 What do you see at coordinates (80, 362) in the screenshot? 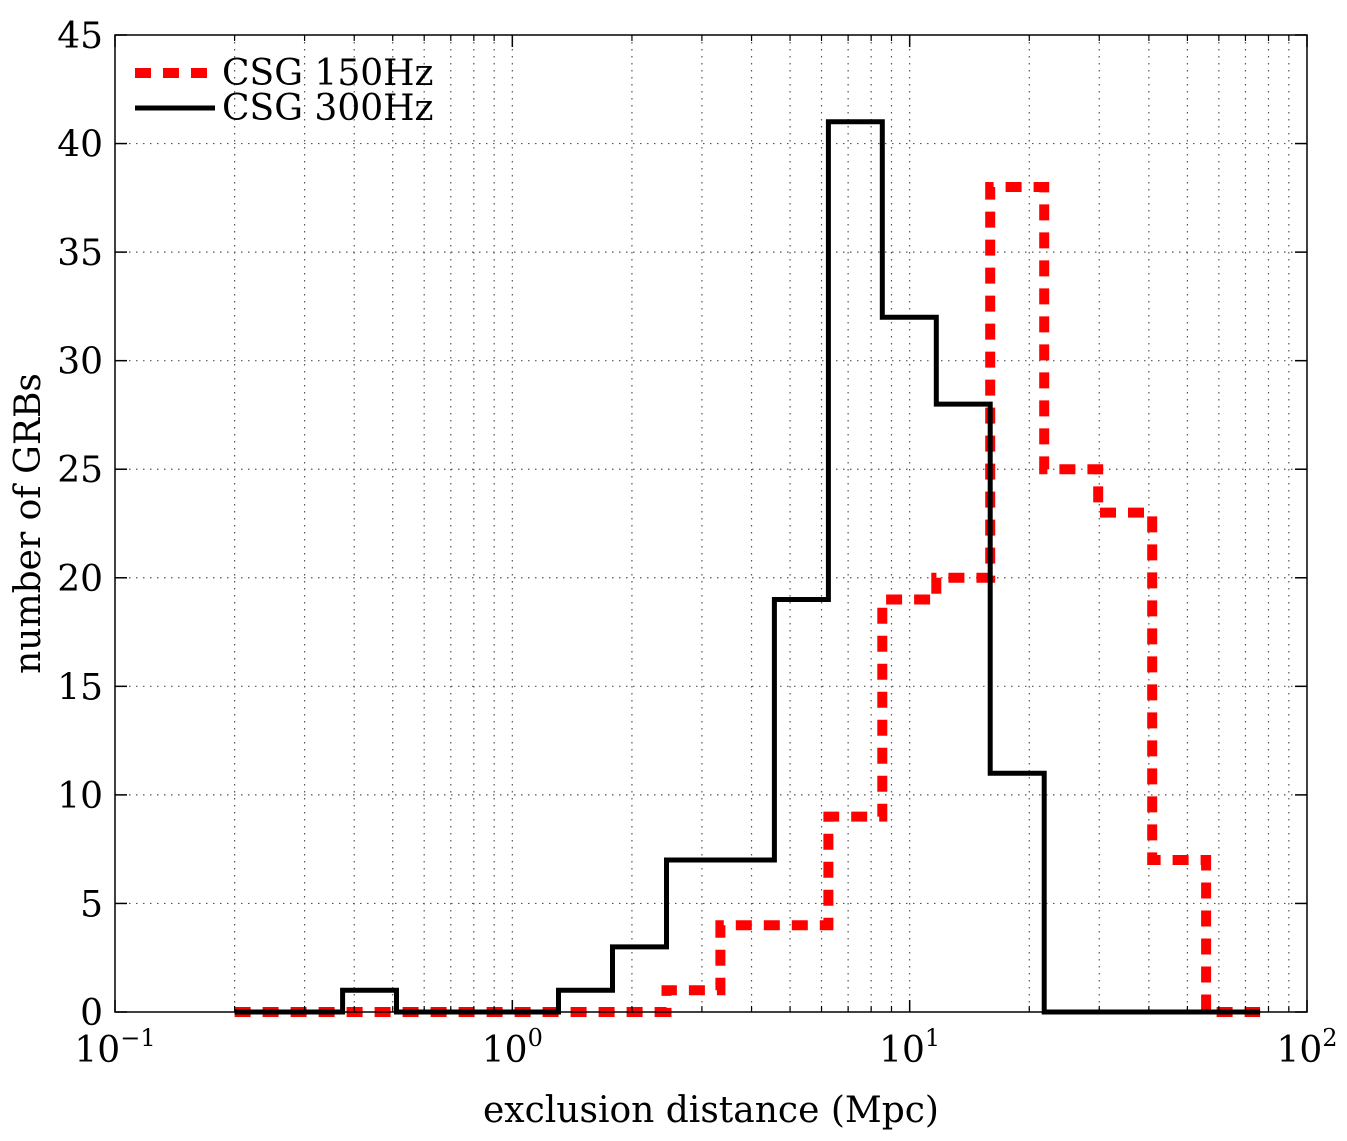
I see `y-tick-label: 30` at bounding box center [80, 362].